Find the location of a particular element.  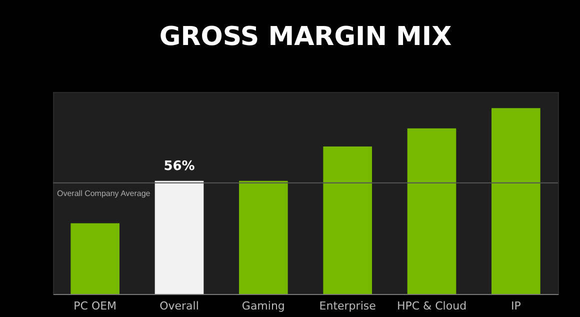

ref-line-label: Overall Company Average is located at coordinates (104, 193).